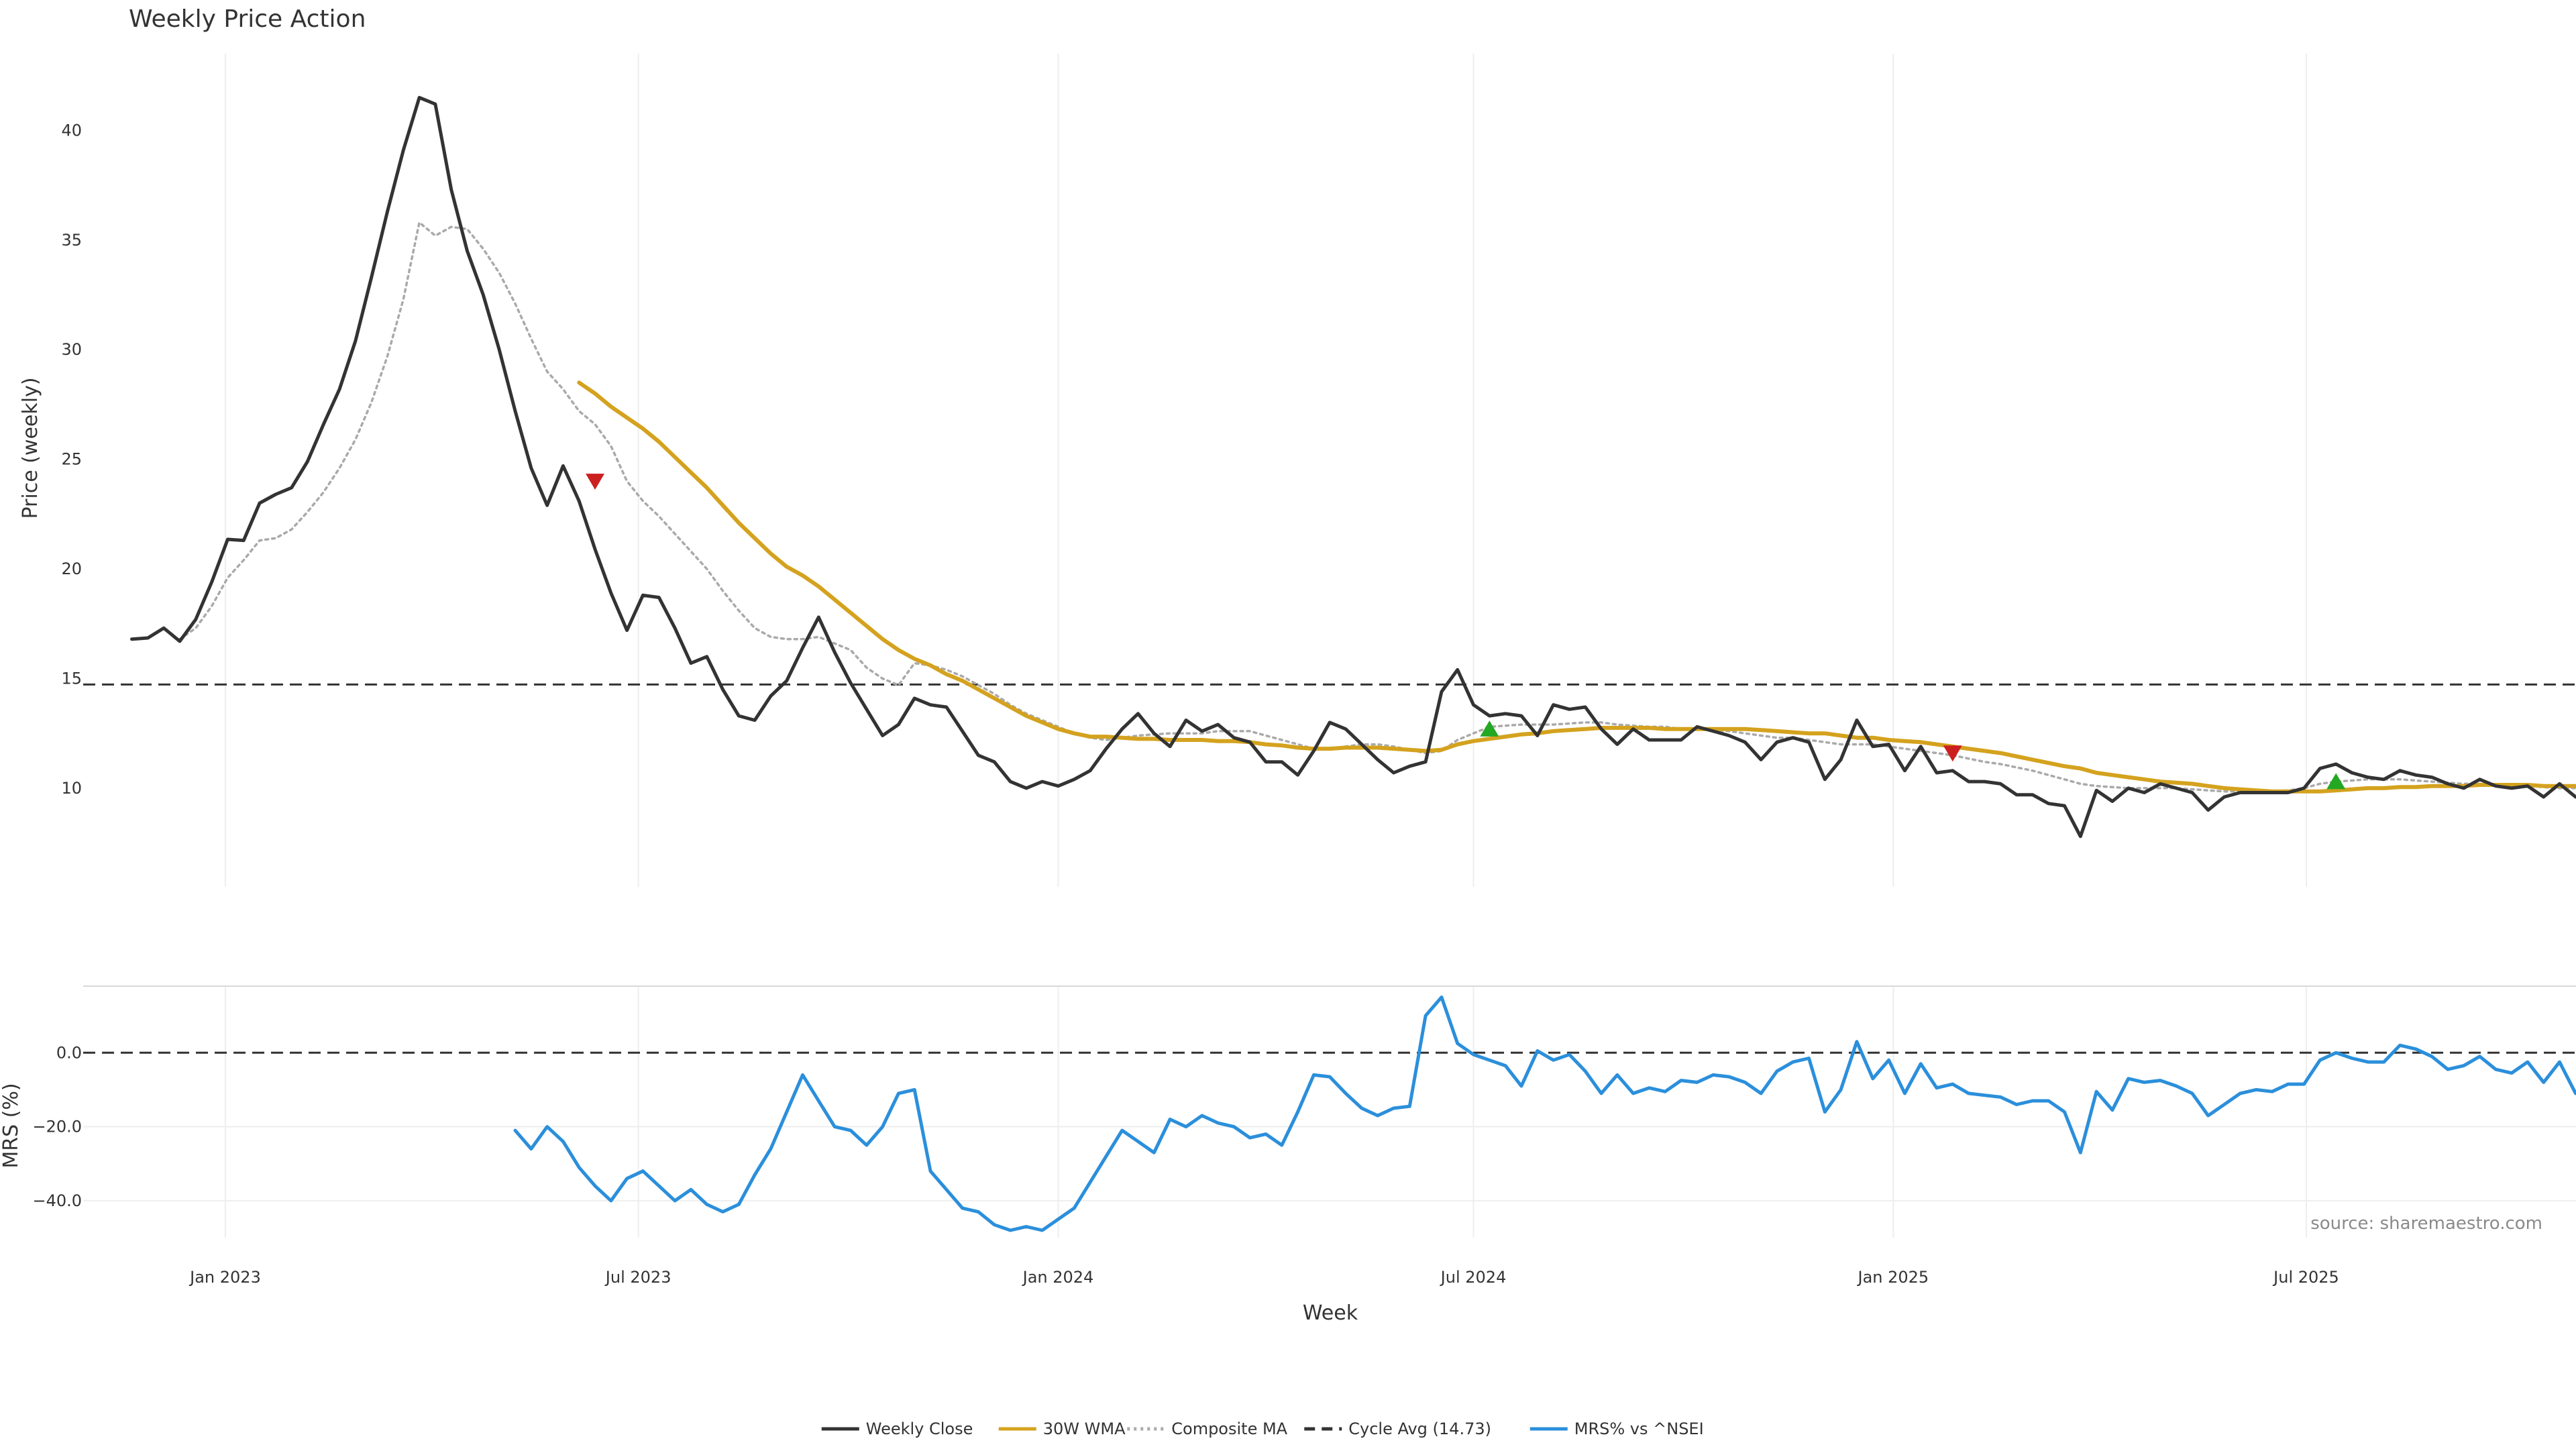  Describe the element at coordinates (57, 1200) in the screenshot. I see `mrs-y-tick-label: −40.0` at that location.